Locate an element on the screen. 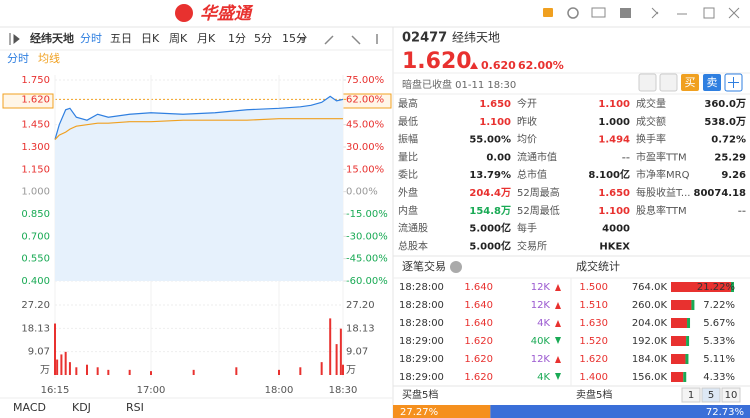  y-tick-label: 1.300 is located at coordinates (35, 147).